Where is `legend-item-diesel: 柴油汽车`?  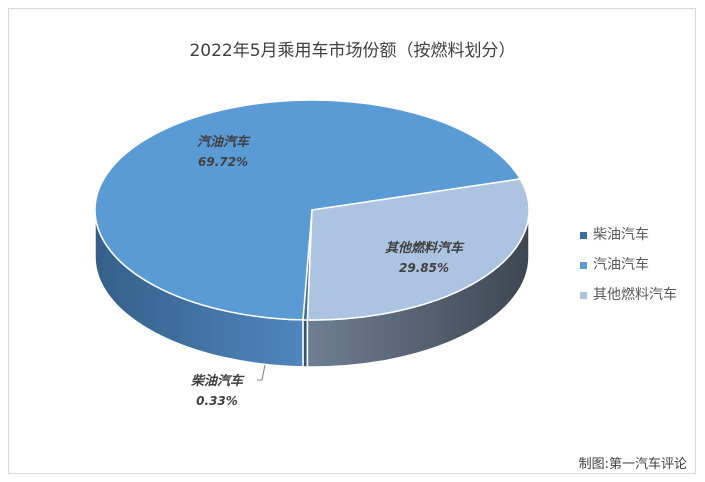
legend-item-diesel: 柴油汽车 is located at coordinates (628, 235).